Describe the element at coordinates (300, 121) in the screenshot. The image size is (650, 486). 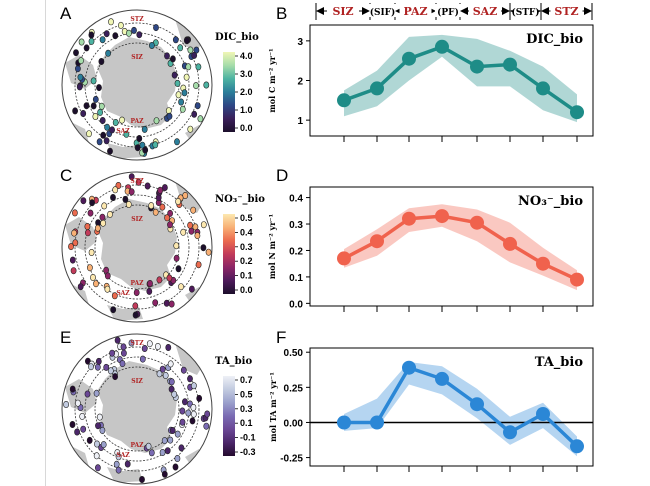
I see `y-tick-label: 1` at that location.